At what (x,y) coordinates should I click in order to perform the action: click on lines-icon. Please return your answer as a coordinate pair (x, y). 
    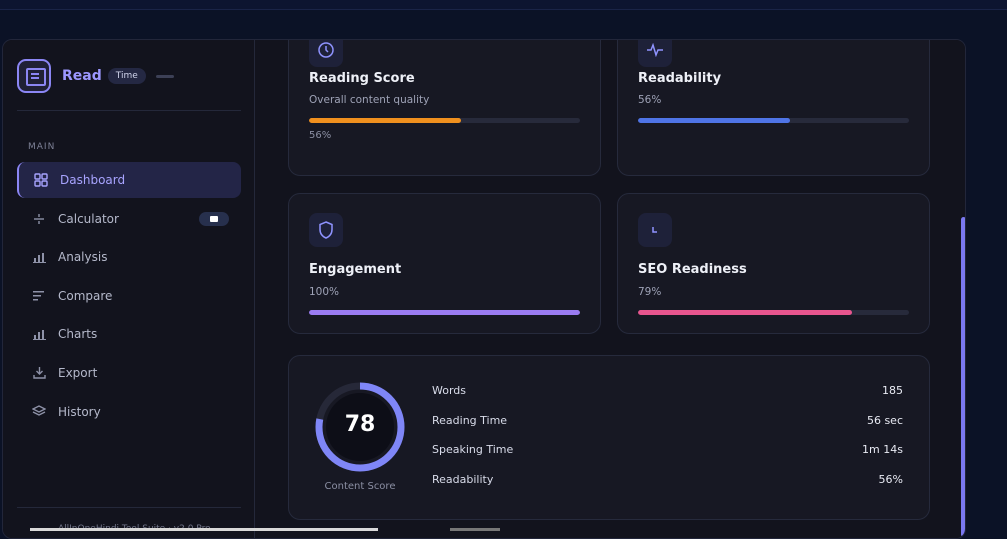
    Looking at the image, I should click on (39, 296).